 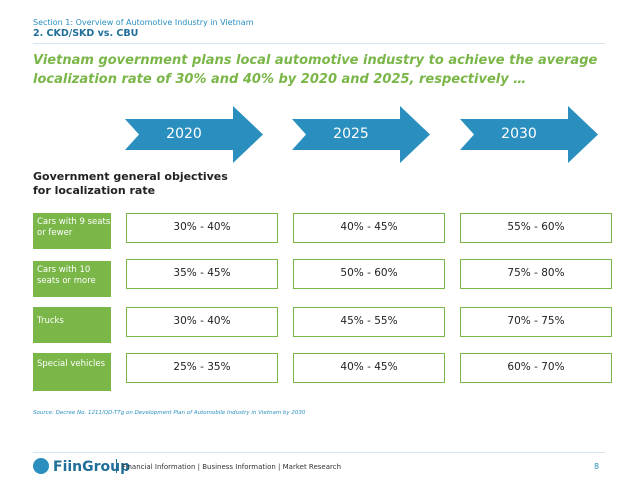 What do you see at coordinates (72, 325) in the screenshot?
I see `category-trucks: Trucks` at bounding box center [72, 325].